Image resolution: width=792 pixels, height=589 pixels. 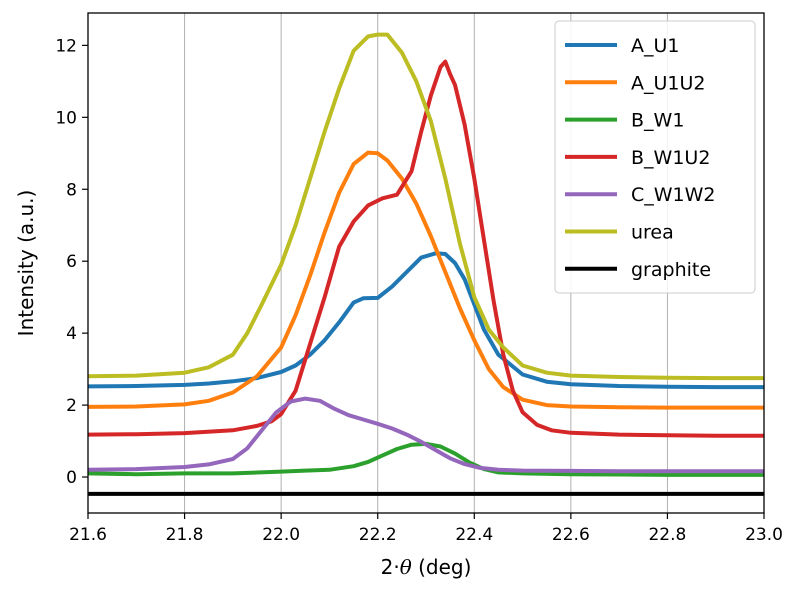 I want to click on legend-label: C_W1W2, so click(x=673, y=195).